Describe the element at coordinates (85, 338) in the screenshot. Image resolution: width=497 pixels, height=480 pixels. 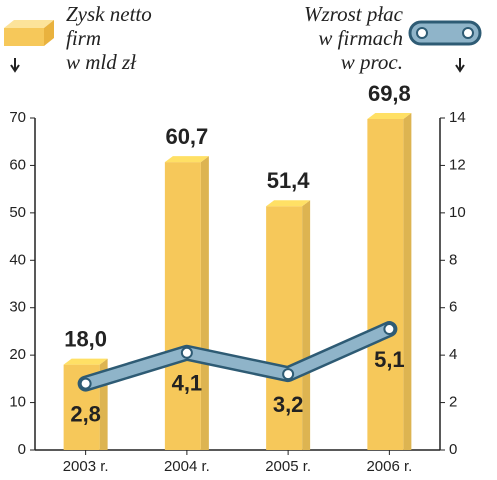
I see `bar-value-label: 18,0` at that location.